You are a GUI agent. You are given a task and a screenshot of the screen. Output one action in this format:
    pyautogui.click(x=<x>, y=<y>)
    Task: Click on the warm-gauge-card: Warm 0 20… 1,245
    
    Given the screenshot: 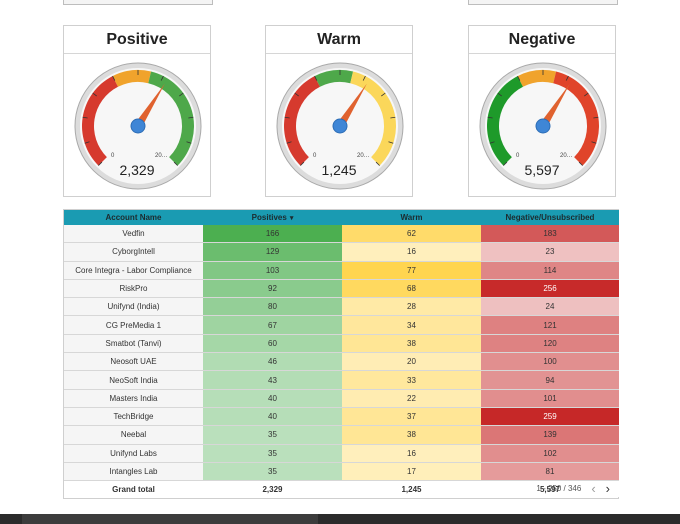 What is the action you would take?
    pyautogui.click(x=339, y=111)
    